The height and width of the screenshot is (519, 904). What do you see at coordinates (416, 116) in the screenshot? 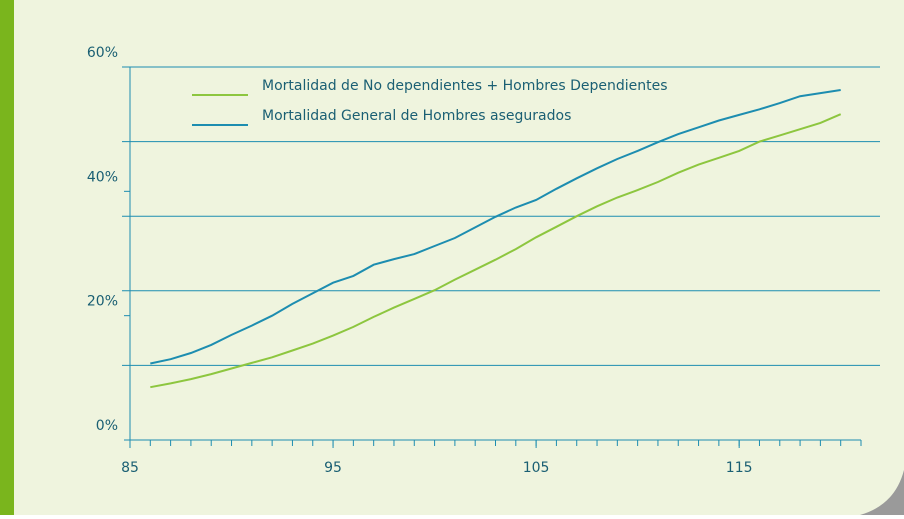
I see `legend-label: Mortalidad General de Hombres asegurados` at bounding box center [416, 116].